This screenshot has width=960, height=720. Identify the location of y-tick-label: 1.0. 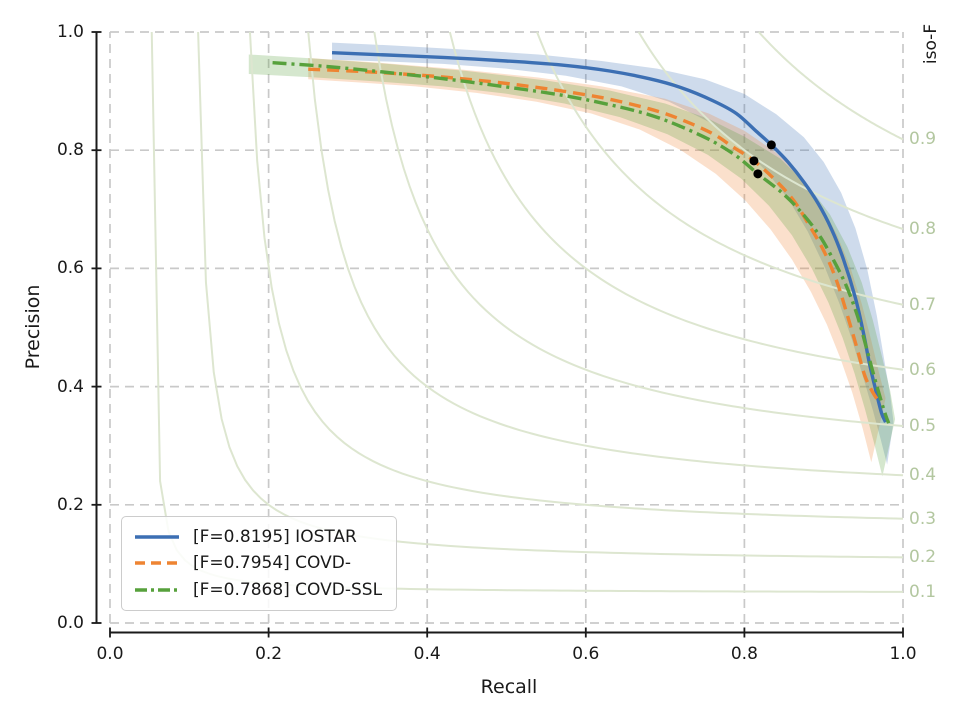
(70, 32).